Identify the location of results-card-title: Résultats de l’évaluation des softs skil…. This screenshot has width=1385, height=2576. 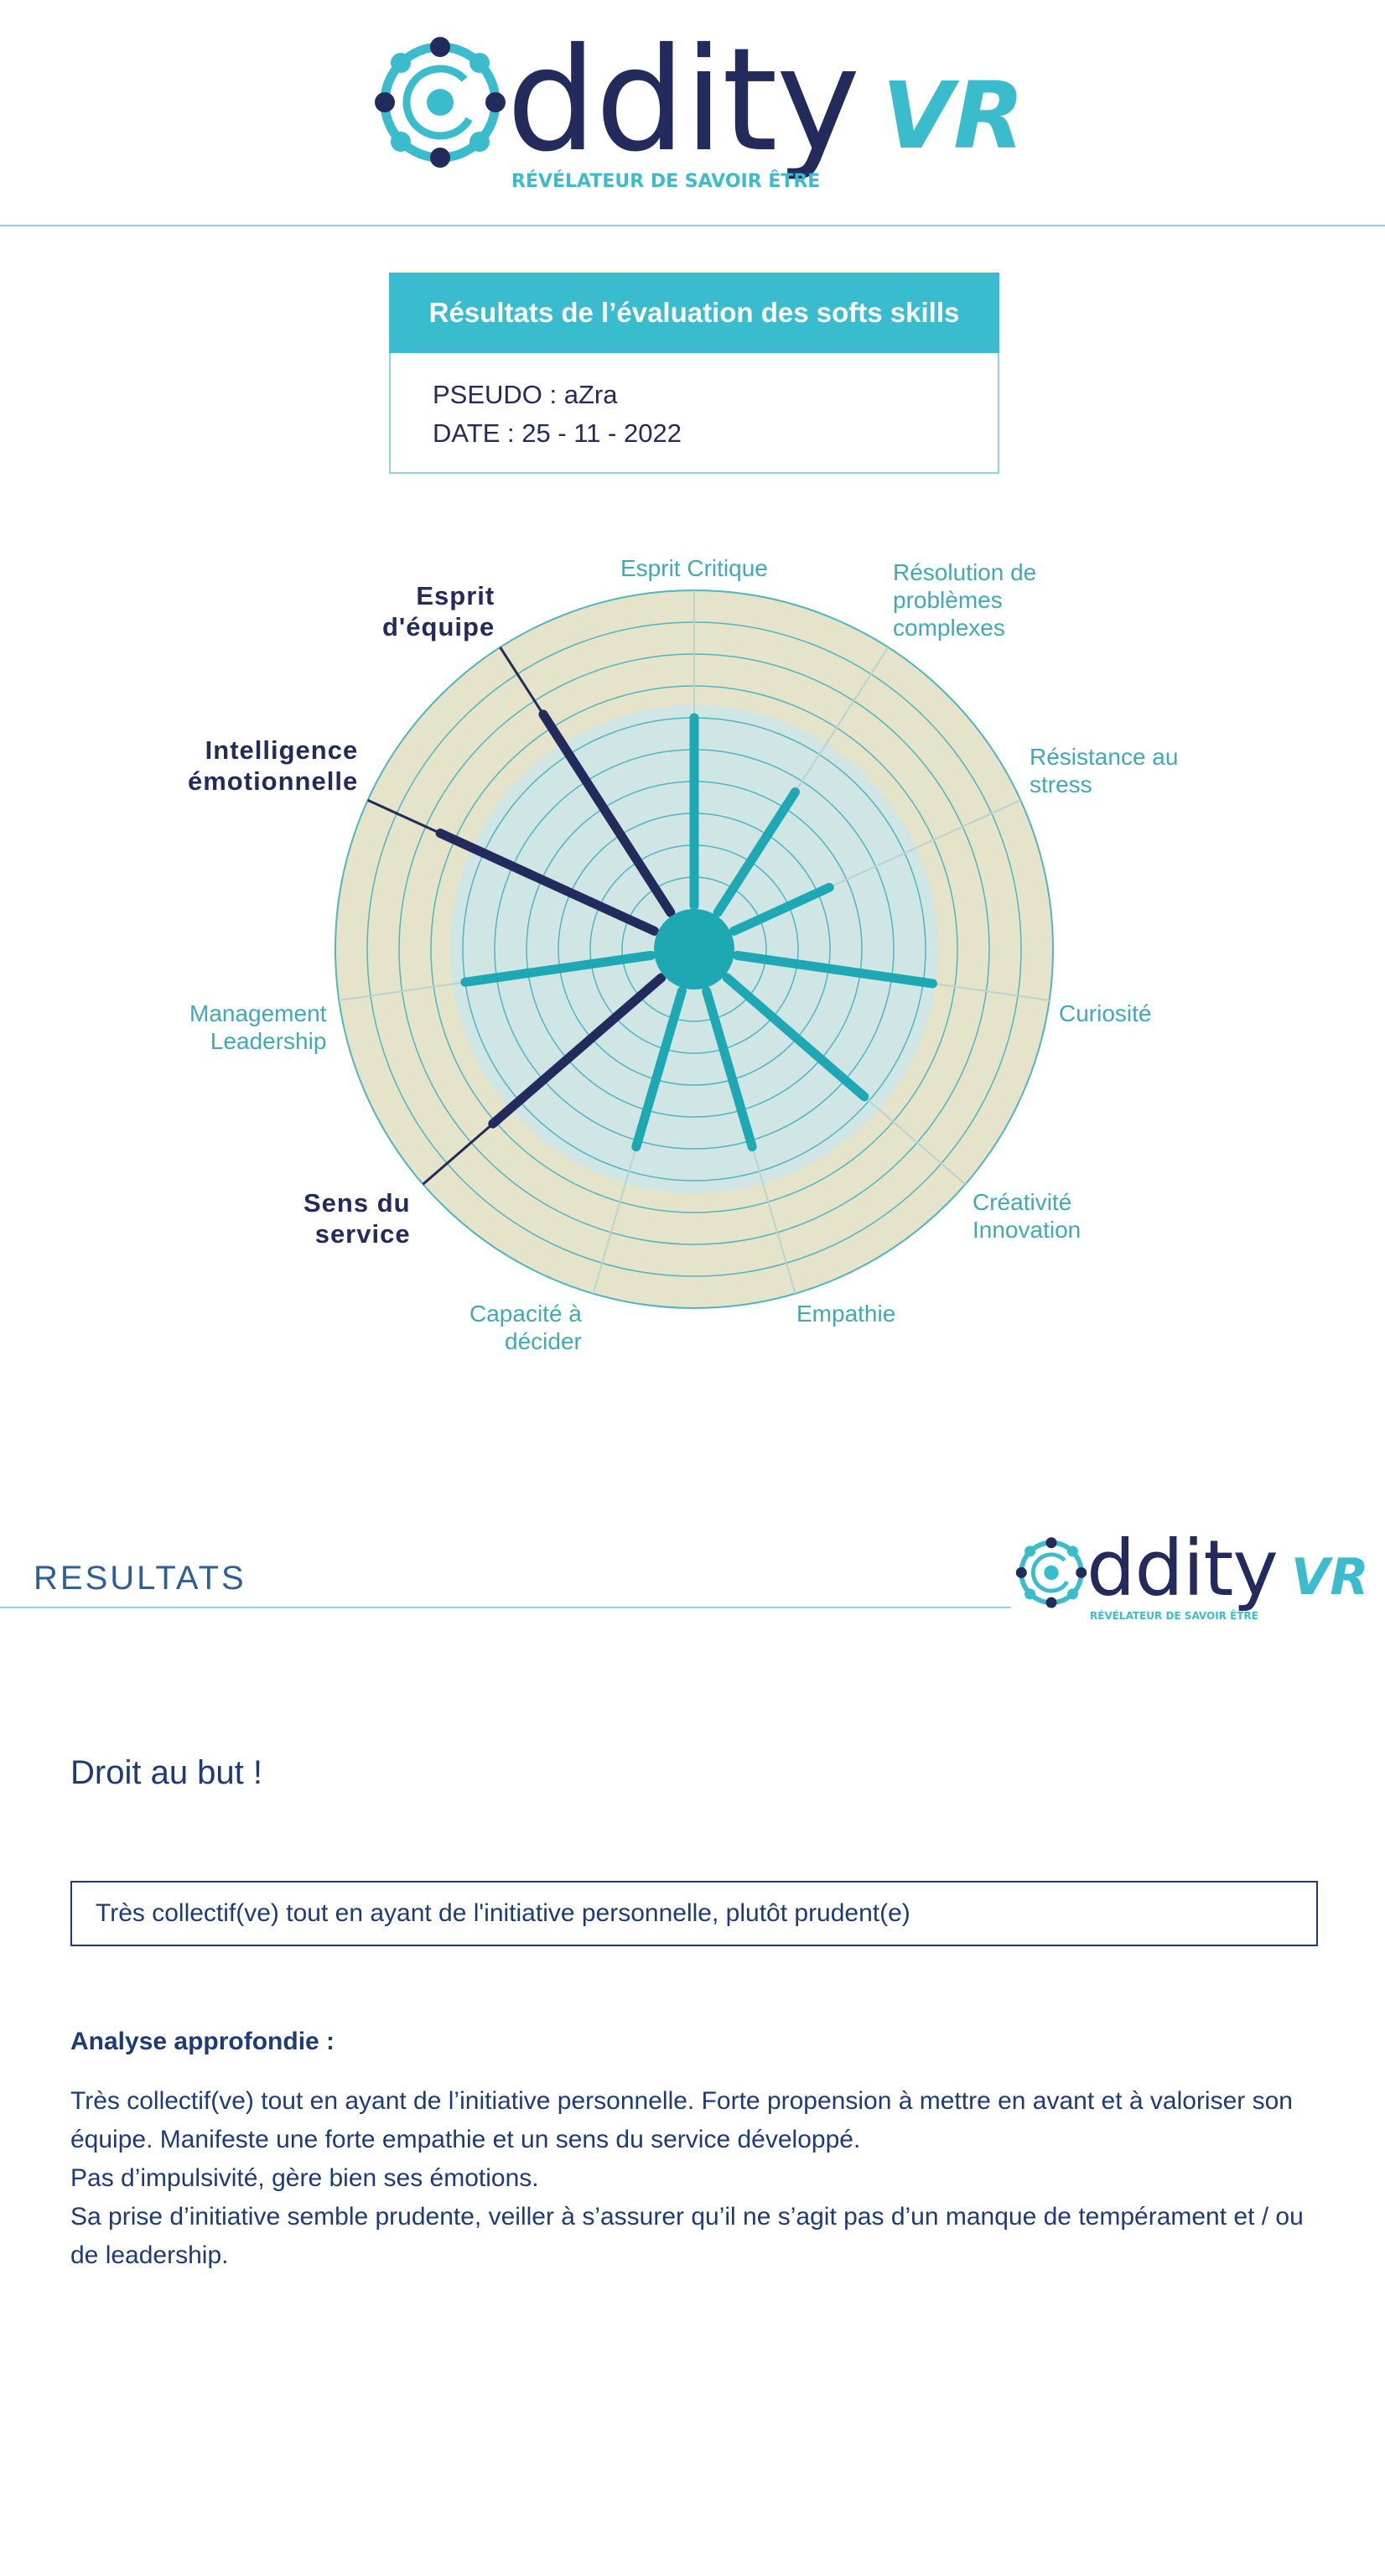
(694, 313).